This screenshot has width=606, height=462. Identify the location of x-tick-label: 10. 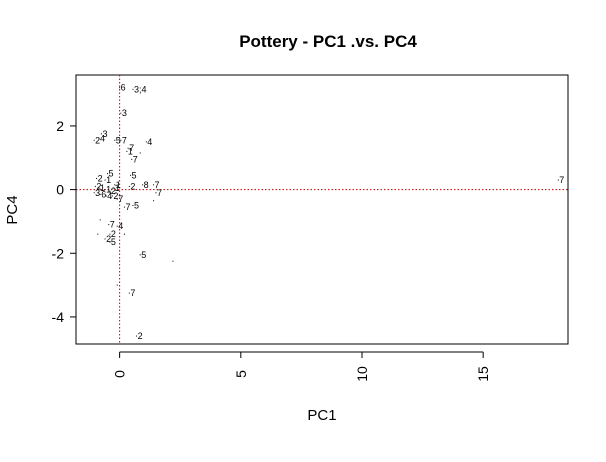
(362, 374).